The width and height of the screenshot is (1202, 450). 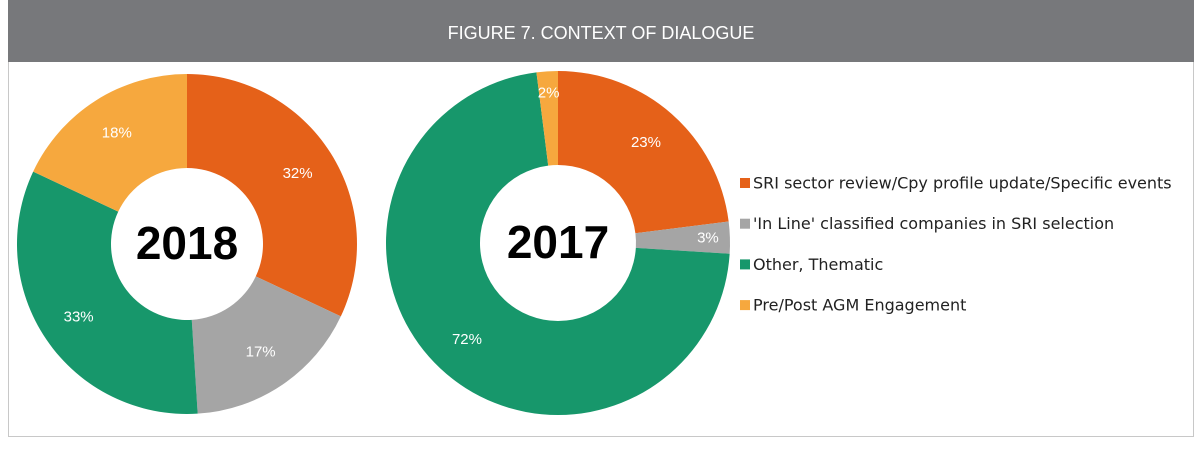 What do you see at coordinates (708, 237) in the screenshot?
I see `slice-label: 3%` at bounding box center [708, 237].